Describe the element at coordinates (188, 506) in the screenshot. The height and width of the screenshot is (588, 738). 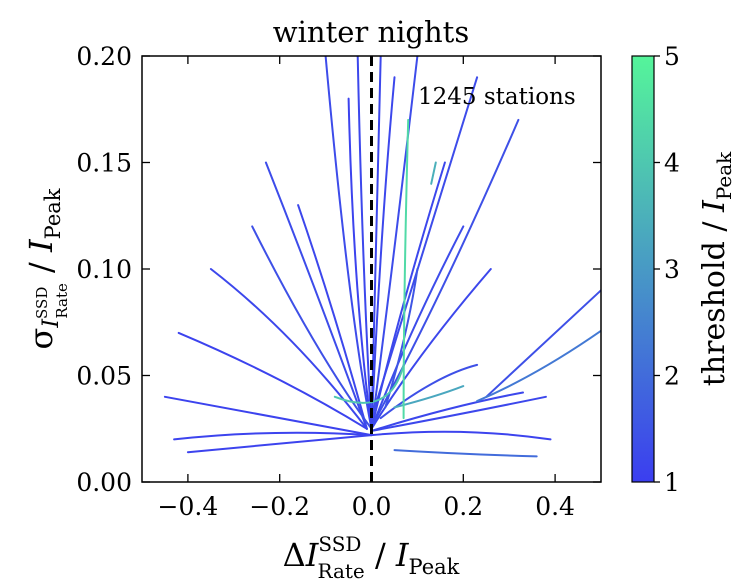
I see `x-tick-label: −0.4` at that location.